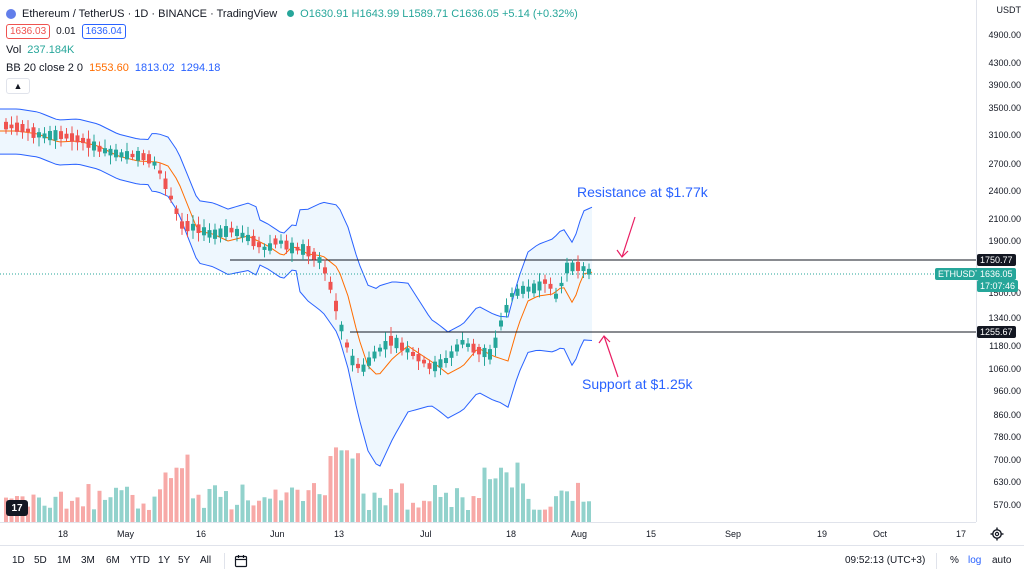 The height and width of the screenshot is (577, 1024). Describe the element at coordinates (885, 560) in the screenshot. I see `clock-display: 09:52:13 (UTC+3)` at that location.